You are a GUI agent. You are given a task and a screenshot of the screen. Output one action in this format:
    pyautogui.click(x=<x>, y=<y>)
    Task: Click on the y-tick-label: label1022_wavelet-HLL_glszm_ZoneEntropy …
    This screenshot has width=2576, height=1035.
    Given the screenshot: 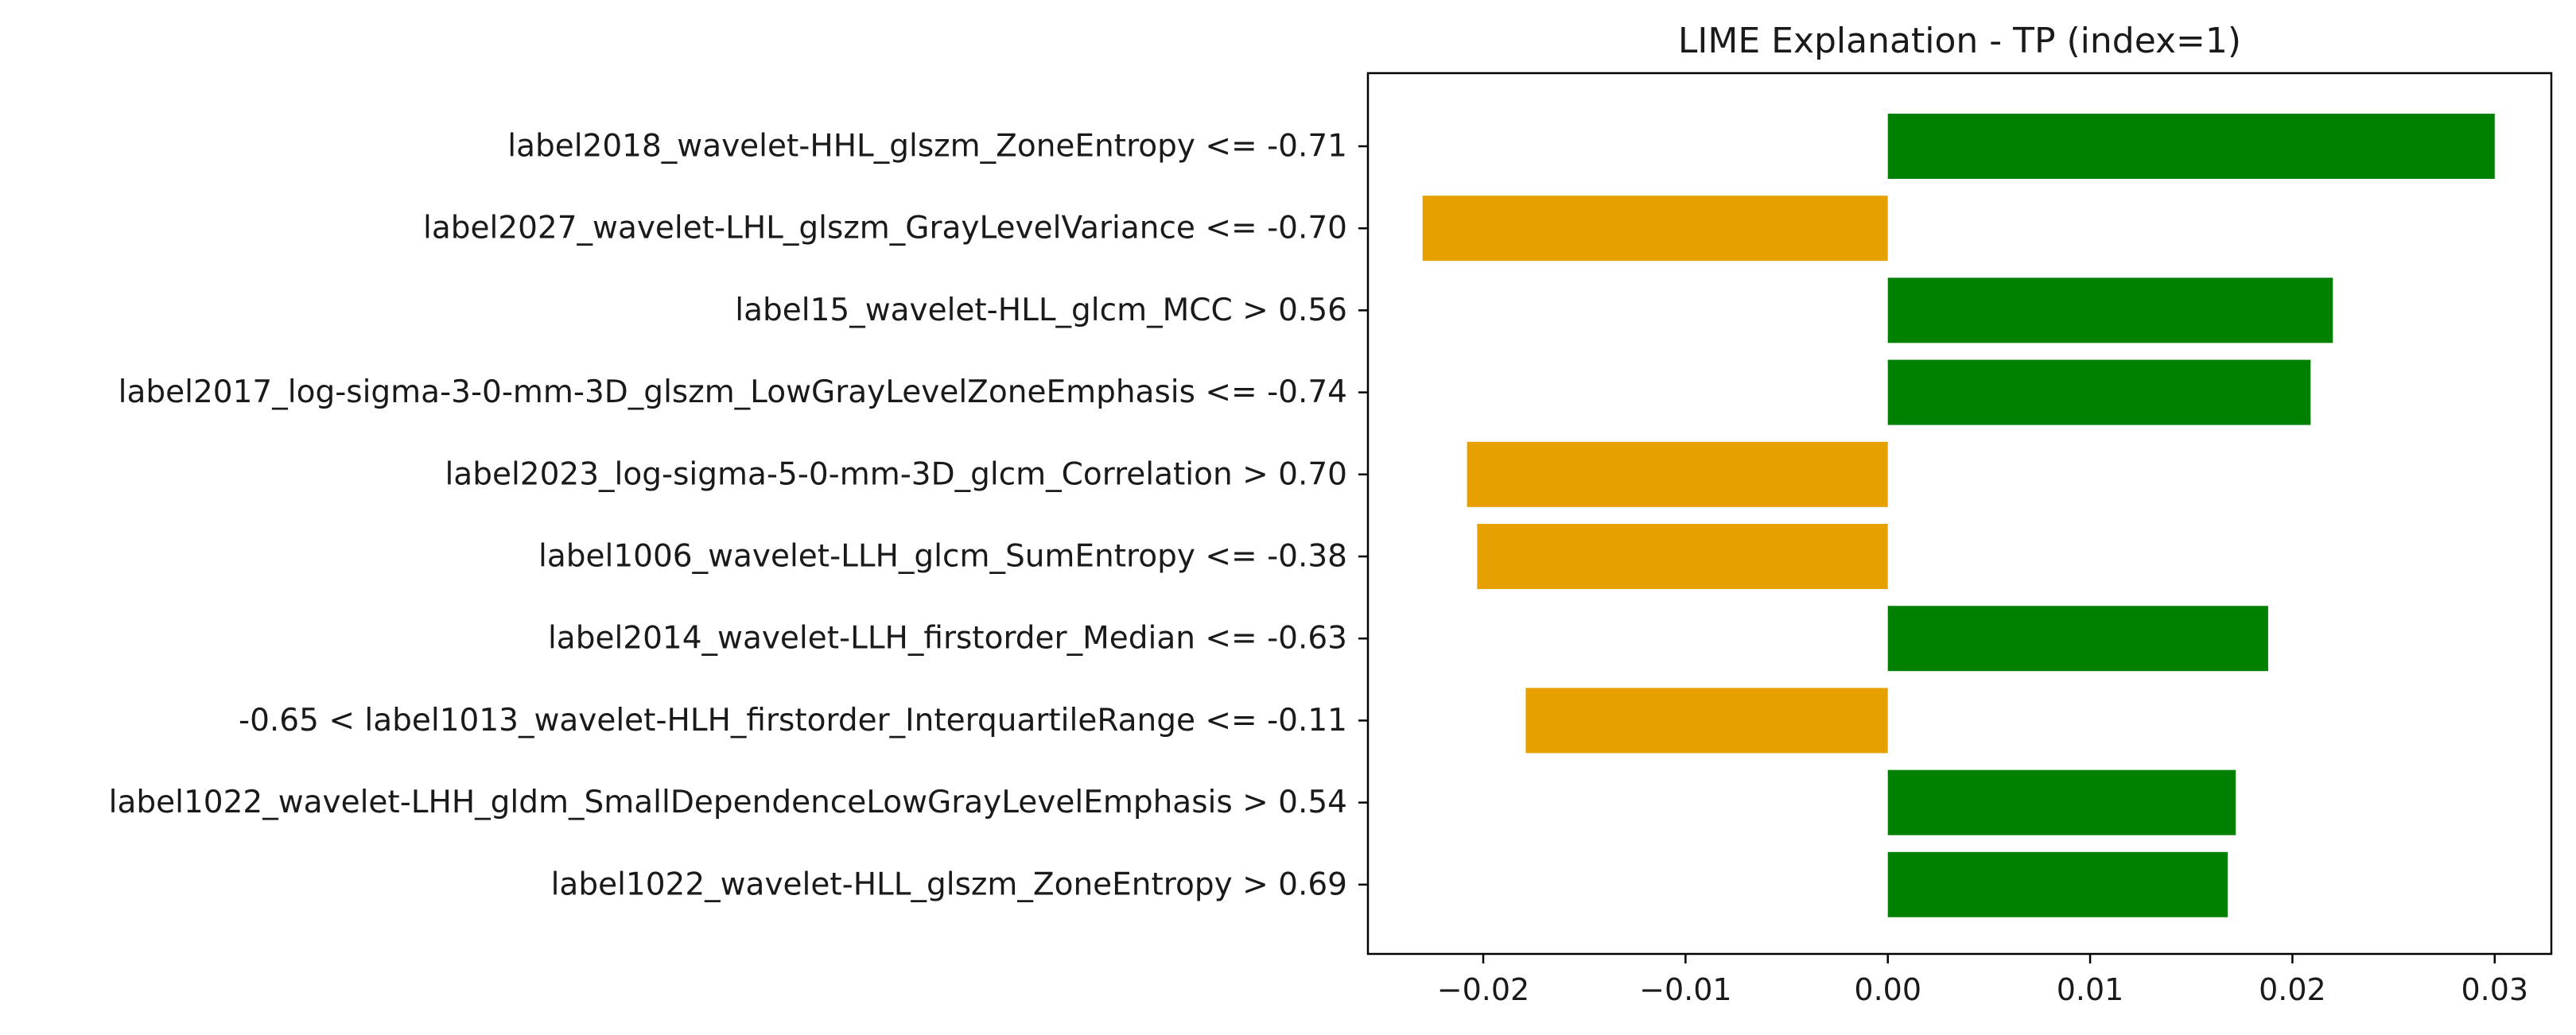 What is the action you would take?
    pyautogui.click(x=949, y=884)
    